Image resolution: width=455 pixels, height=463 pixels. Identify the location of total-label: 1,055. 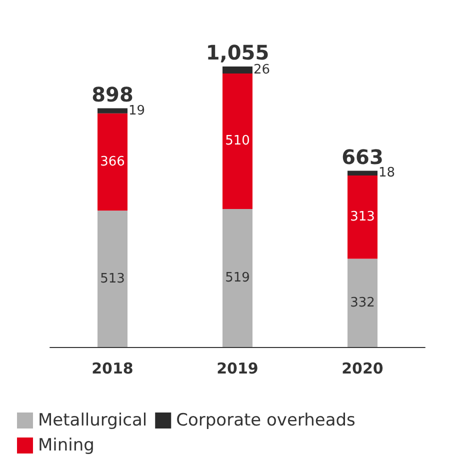
(238, 52).